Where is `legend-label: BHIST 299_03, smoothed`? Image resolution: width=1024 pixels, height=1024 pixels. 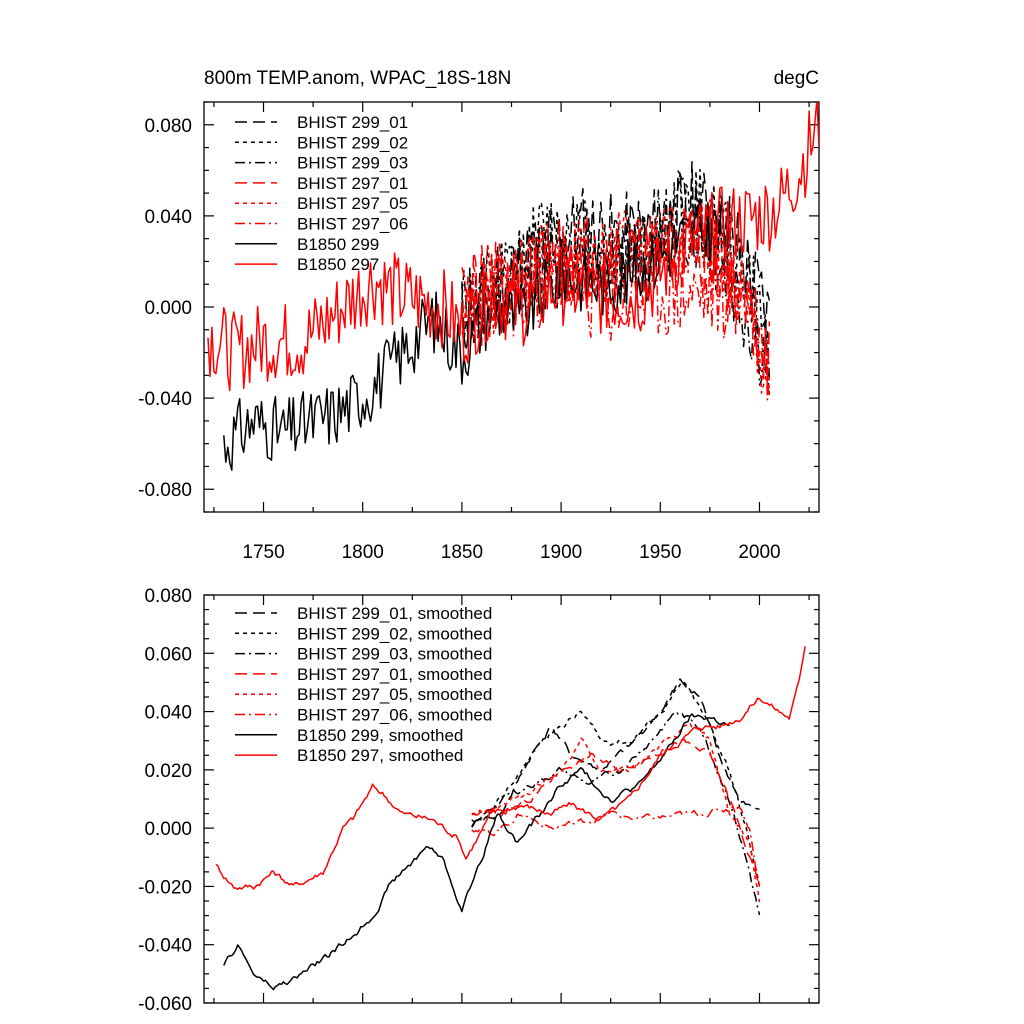
legend-label: BHIST 299_03, smoothed is located at coordinates (394, 654).